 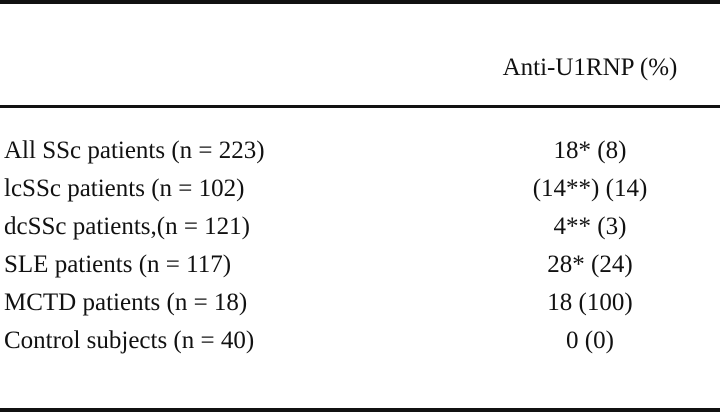 What do you see at coordinates (126, 302) in the screenshot?
I see `row-label: MCTD patients (n = 18)` at bounding box center [126, 302].